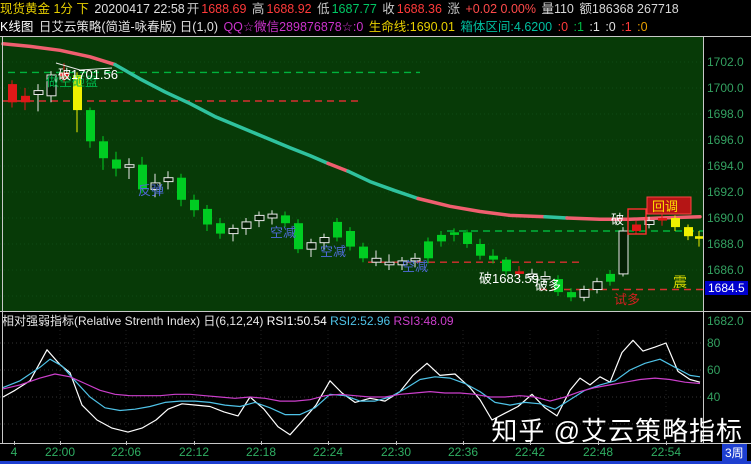  What do you see at coordinates (261, 452) in the screenshot?
I see `time-axis-label: 22:18` at bounding box center [261, 452].